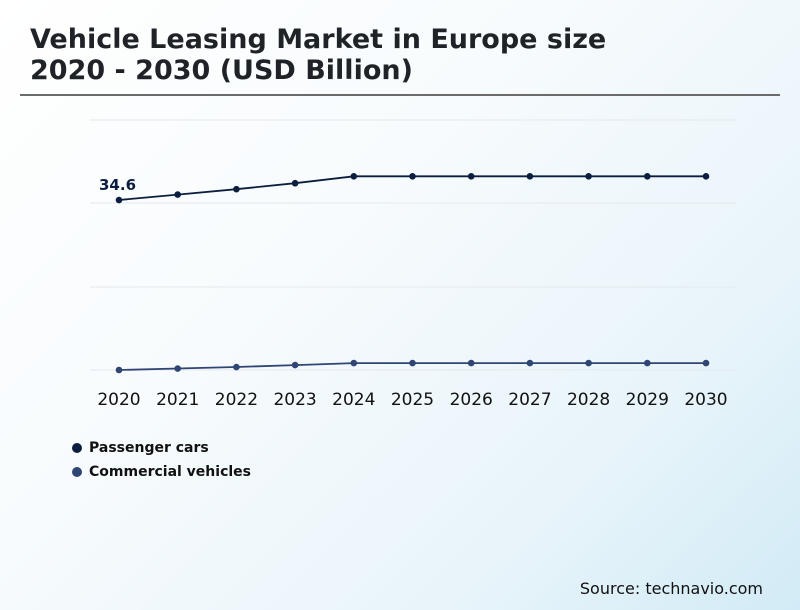  Describe the element at coordinates (119, 370) in the screenshot. I see `data-point-commercial-vehicles-2020` at that location.